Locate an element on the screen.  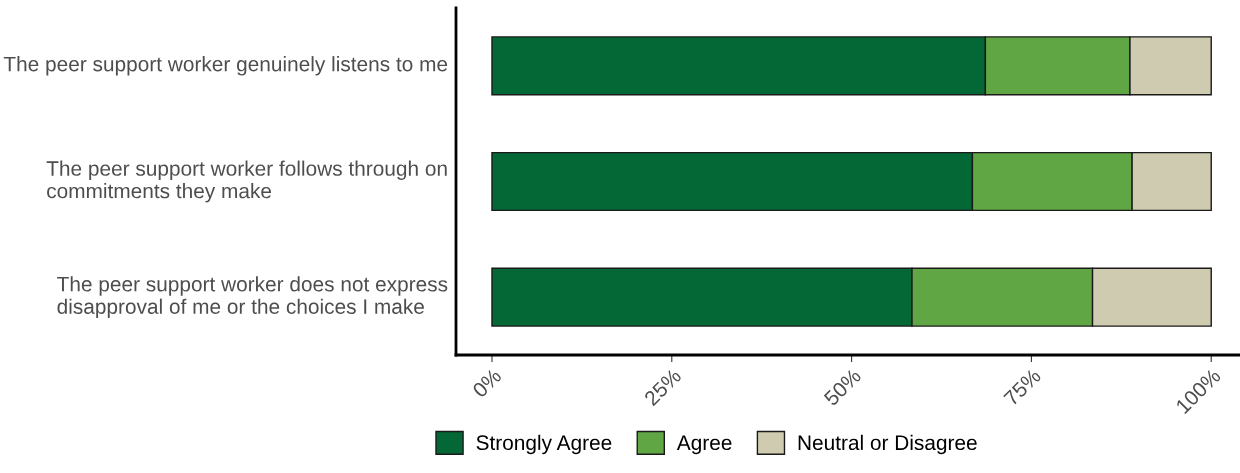
x-tick-label: 0% is located at coordinates (487, 383).